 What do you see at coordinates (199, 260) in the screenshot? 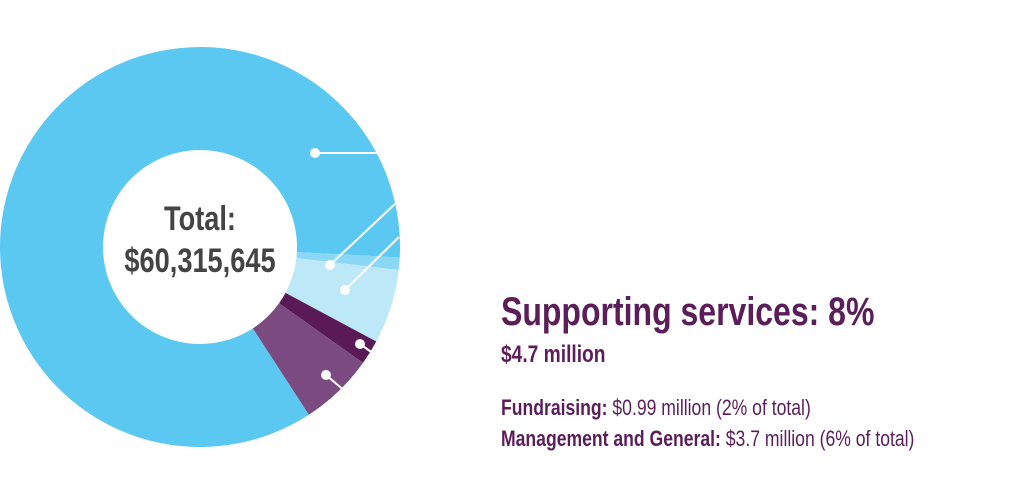
I see `center-value: $60,315,645` at bounding box center [199, 260].